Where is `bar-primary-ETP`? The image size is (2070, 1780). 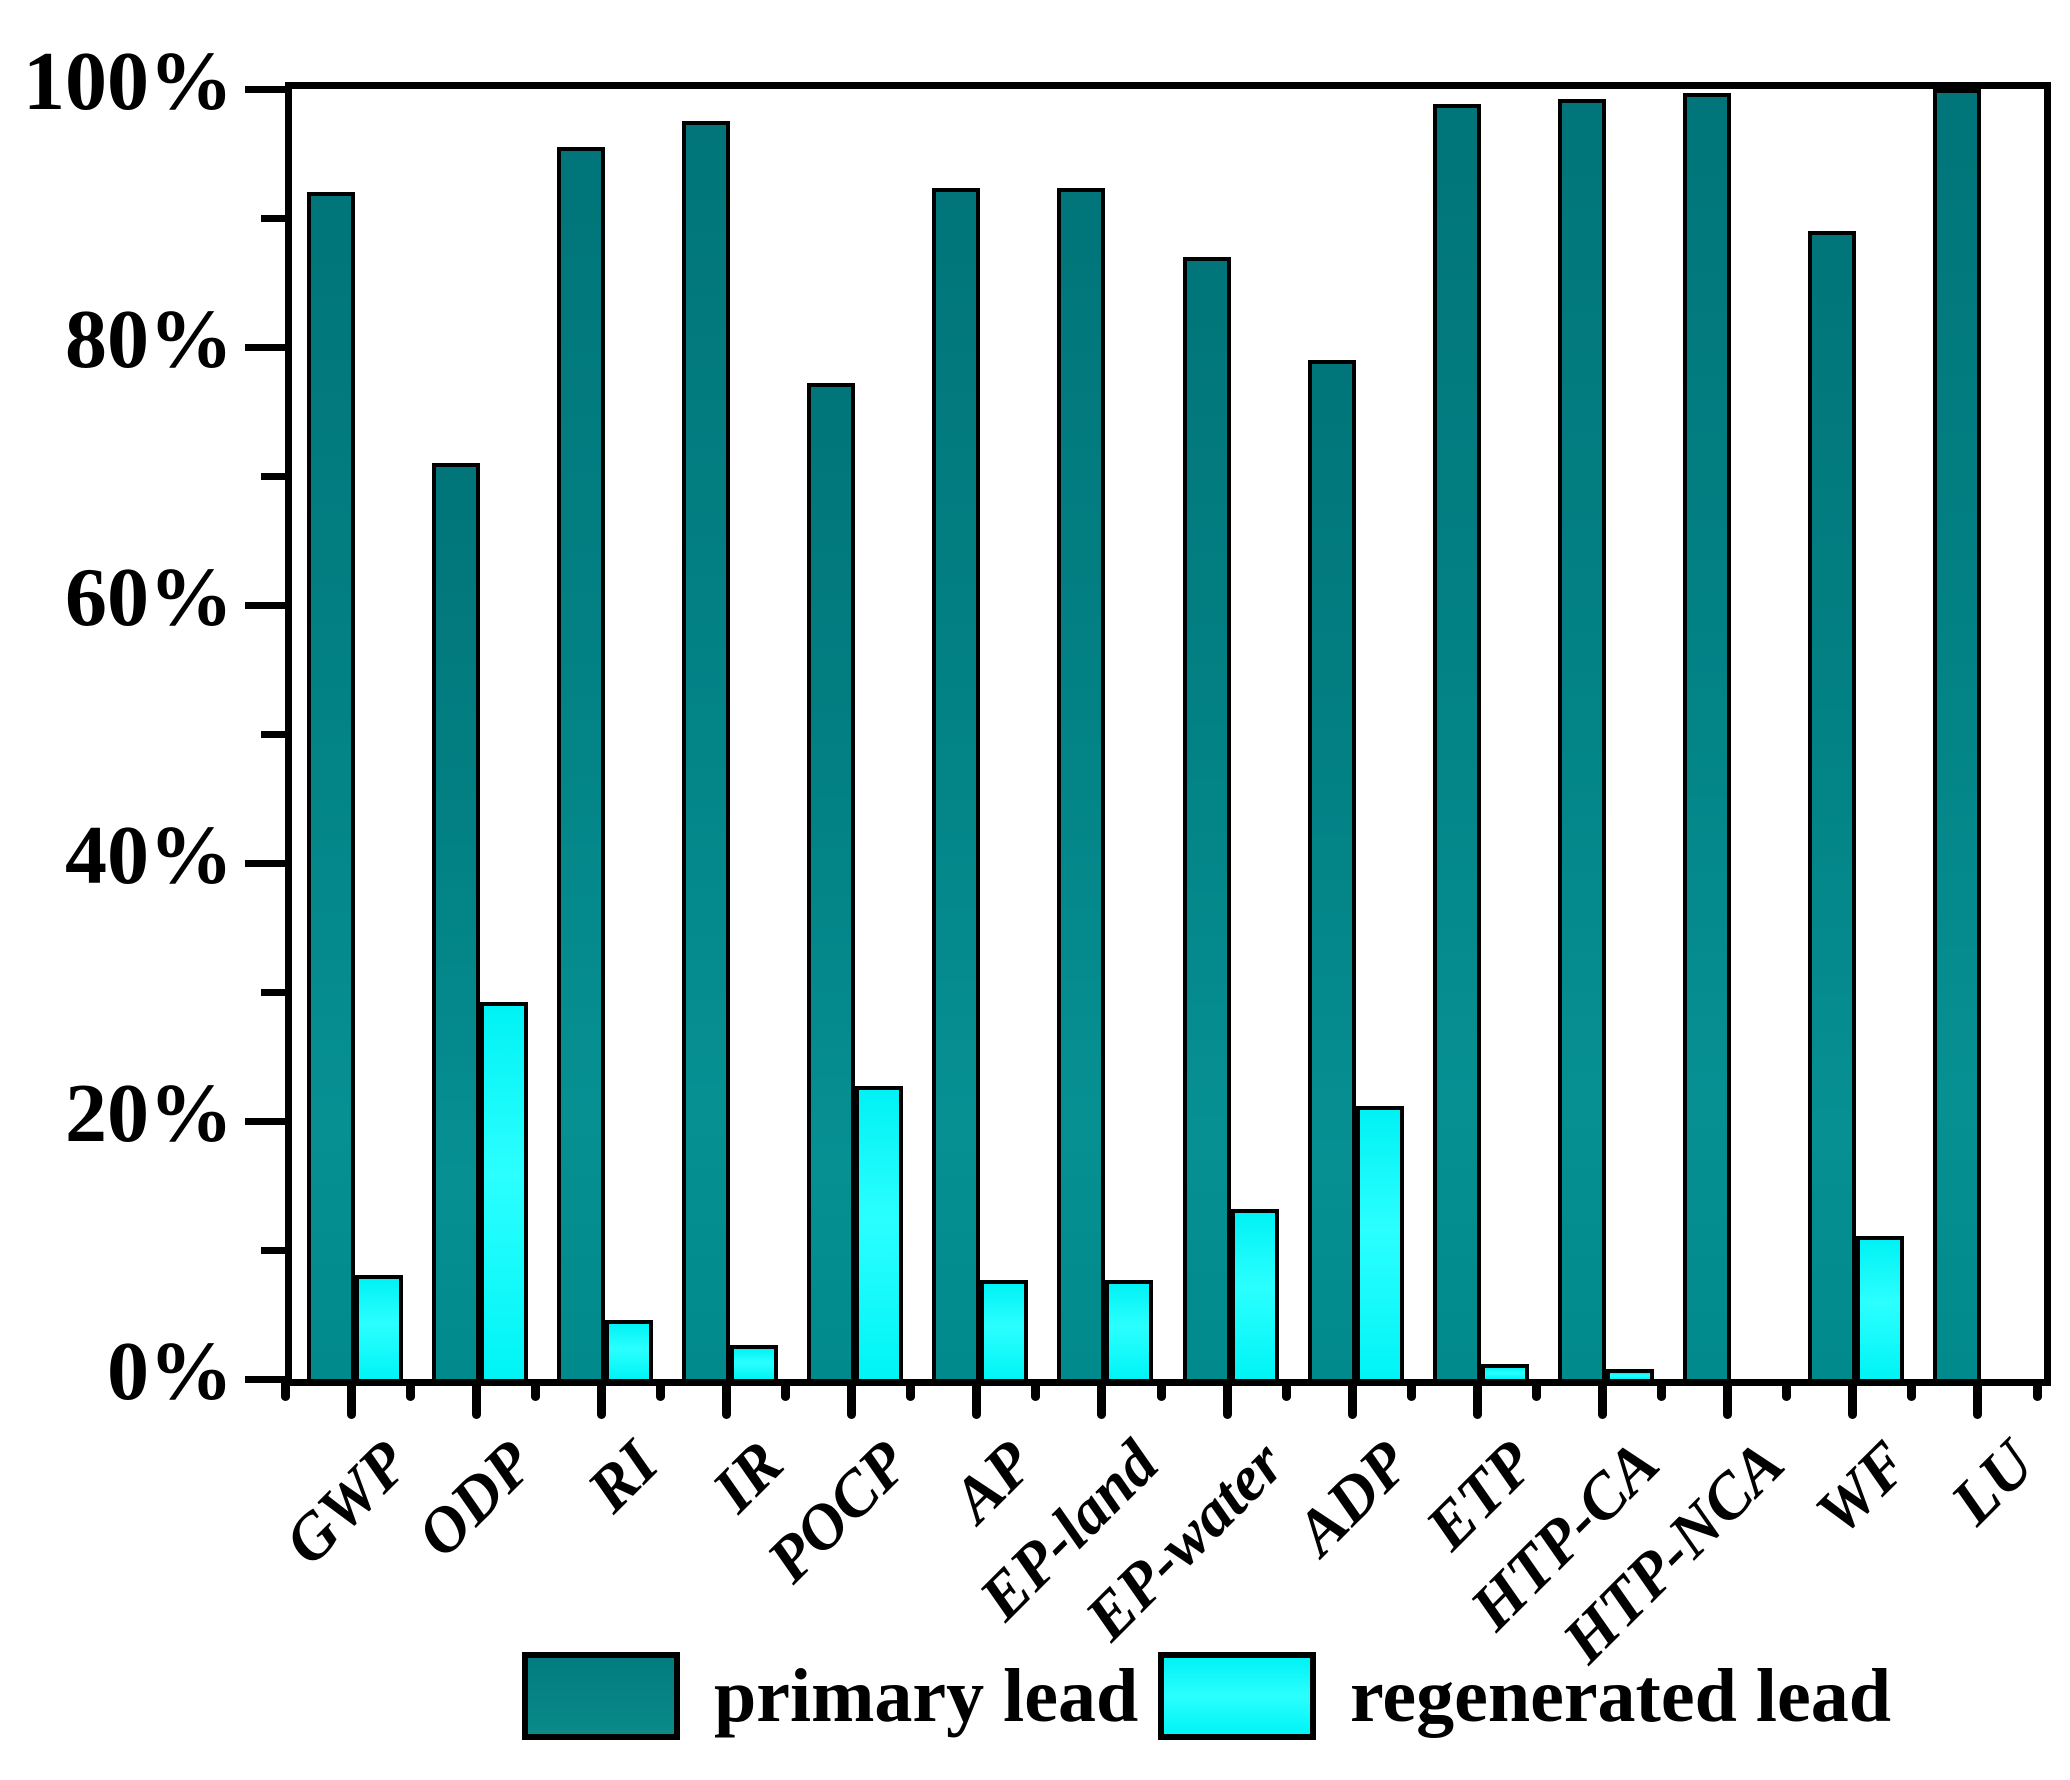
bar-primary-ETP is located at coordinates (1456, 741).